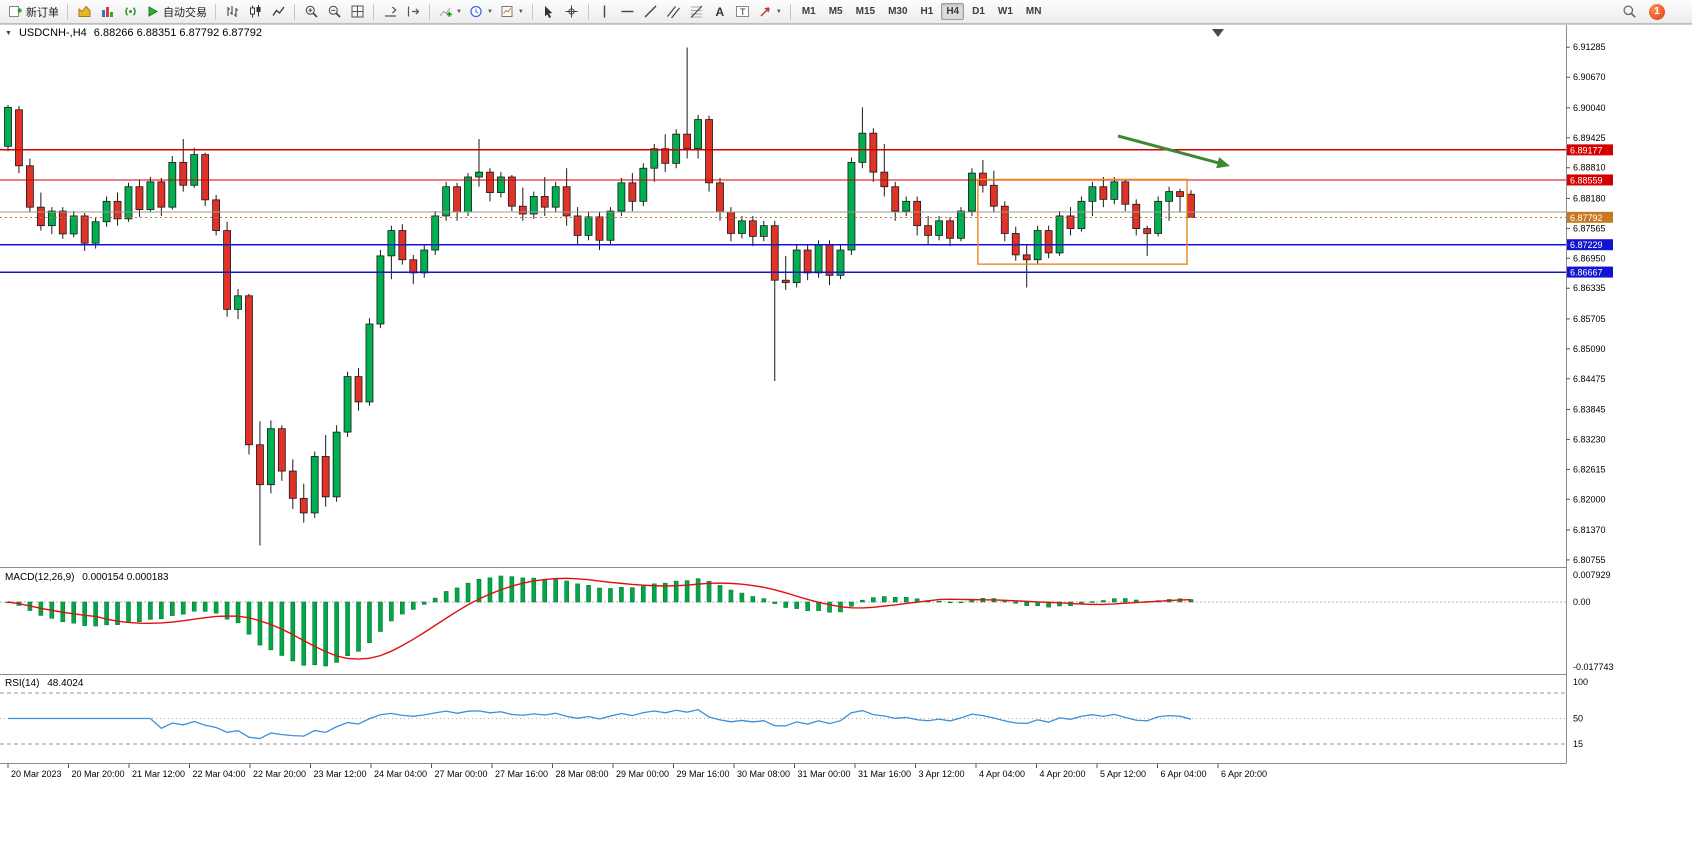 The image size is (1692, 849). I want to click on horizontal-line-button, so click(628, 11).